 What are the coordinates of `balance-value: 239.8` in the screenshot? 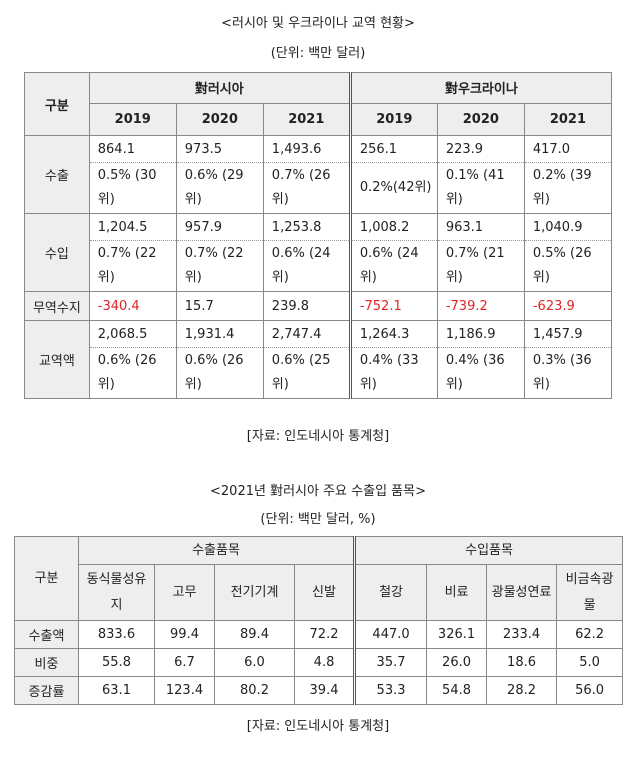 It's located at (306, 306).